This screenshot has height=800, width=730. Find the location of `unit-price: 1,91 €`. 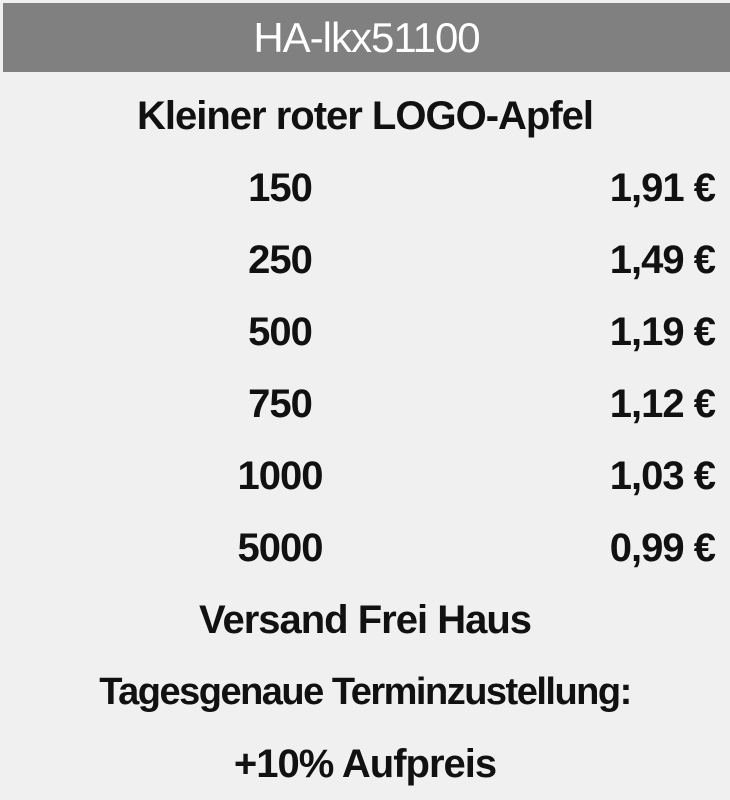

unit-price: 1,91 € is located at coordinates (662, 187).